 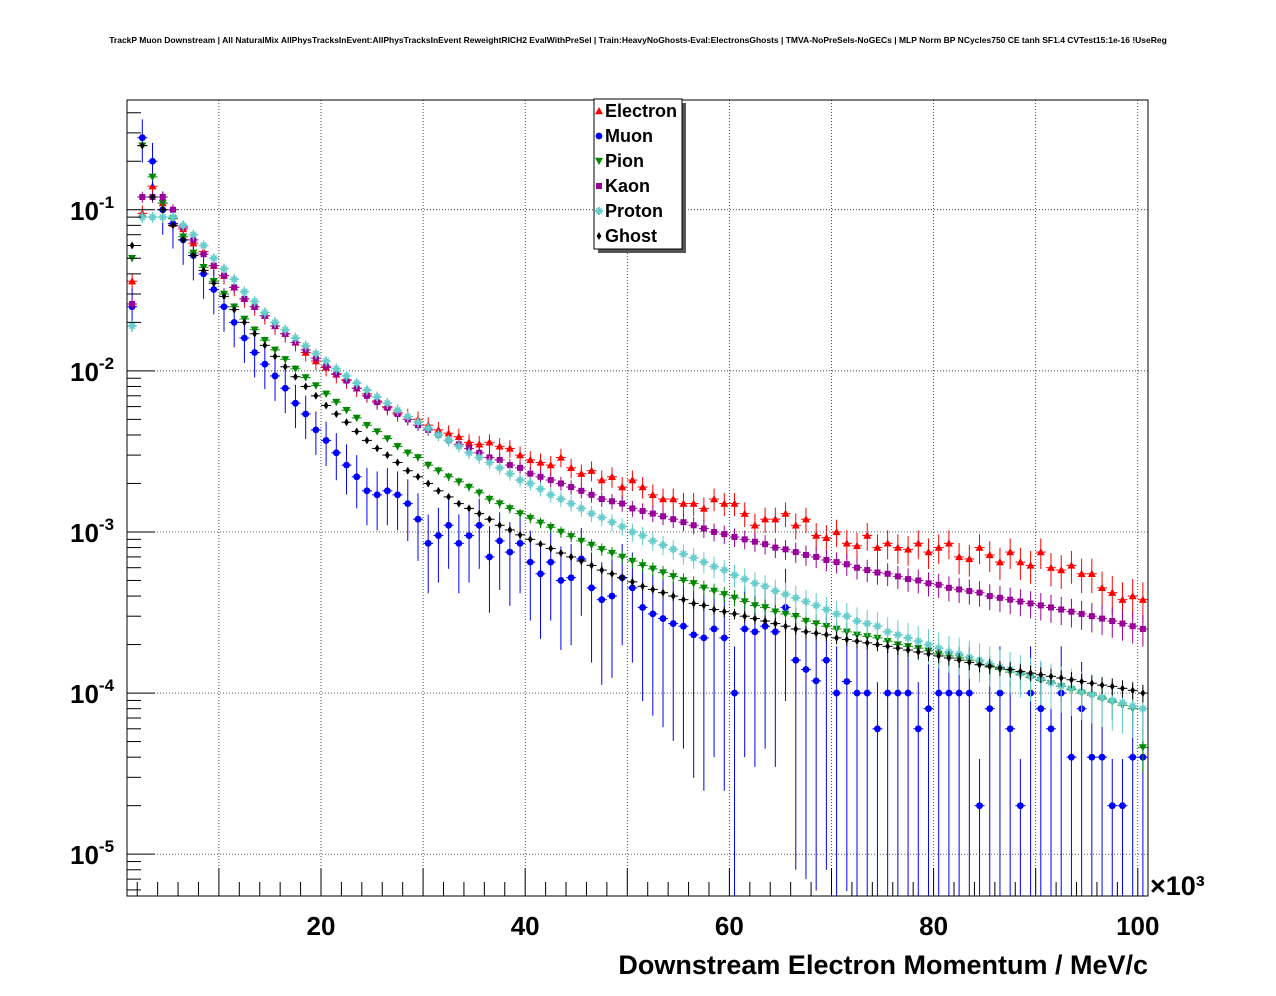 What do you see at coordinates (619, 161) in the screenshot?
I see `legend-entry-pion: Pion` at bounding box center [619, 161].